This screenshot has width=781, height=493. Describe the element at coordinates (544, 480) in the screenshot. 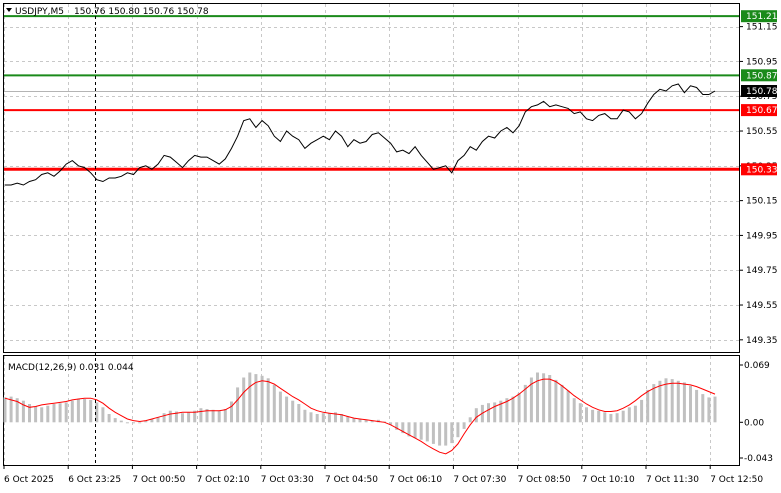

I see `time-axis-label: 7 Oct 08:50` at that location.